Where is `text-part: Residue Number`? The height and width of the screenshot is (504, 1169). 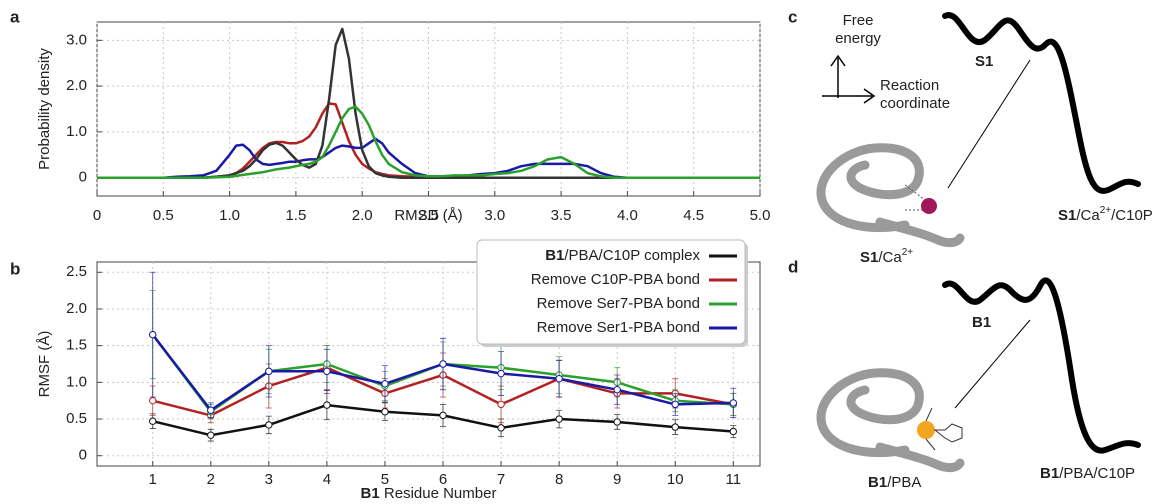 text-part: Residue Number is located at coordinates (438, 493).